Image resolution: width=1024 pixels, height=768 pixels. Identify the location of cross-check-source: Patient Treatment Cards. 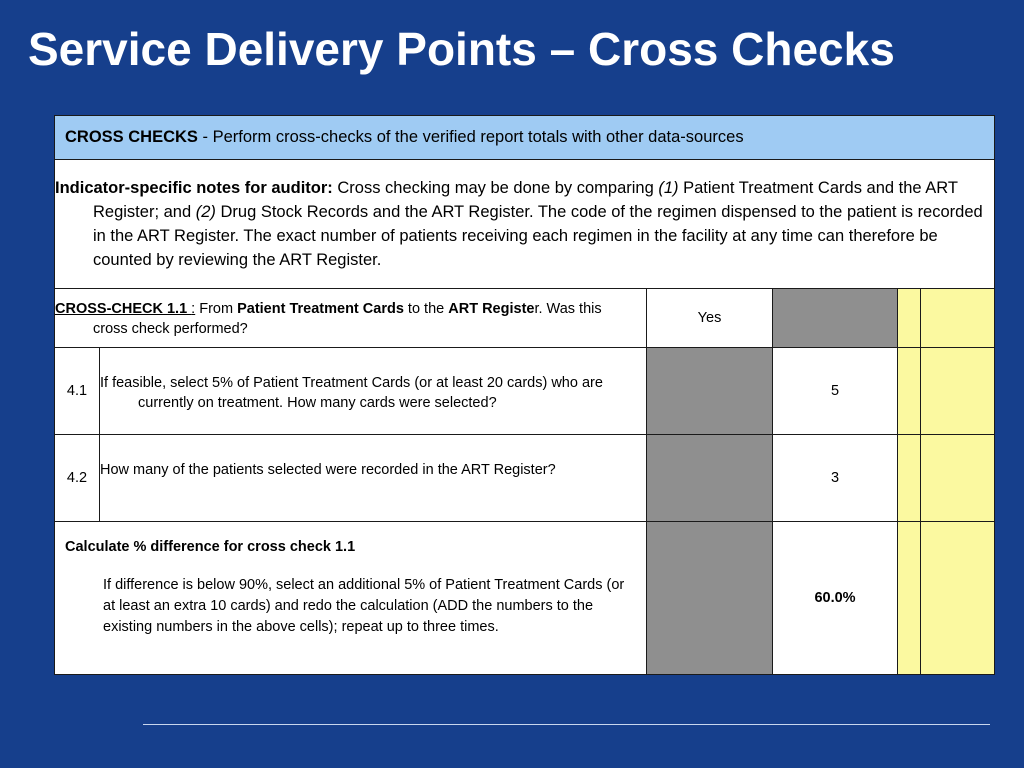
(320, 309).